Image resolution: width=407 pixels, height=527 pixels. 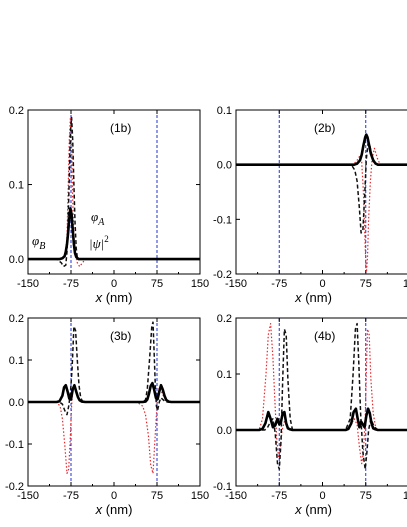 I want to click on panel-label: (1b), so click(x=120, y=128).